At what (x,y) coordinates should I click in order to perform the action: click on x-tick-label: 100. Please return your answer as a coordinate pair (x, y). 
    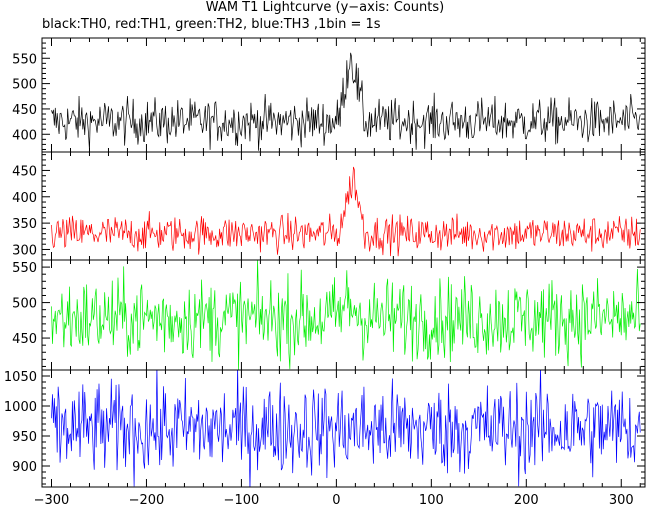
    Looking at the image, I should click on (431, 499).